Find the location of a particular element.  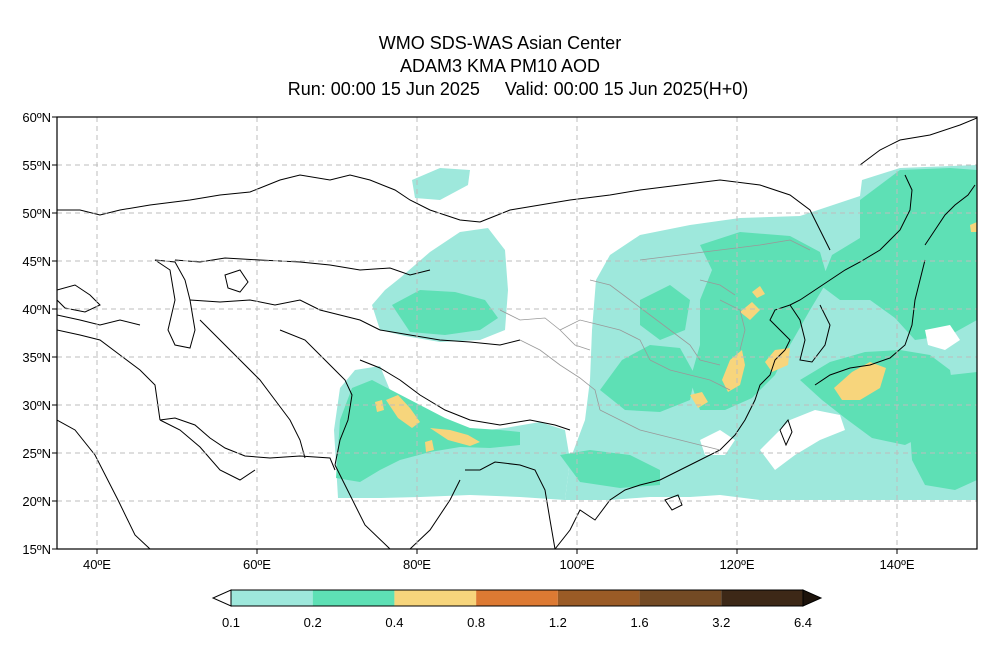

coastline-caspian is located at coordinates (175, 304).